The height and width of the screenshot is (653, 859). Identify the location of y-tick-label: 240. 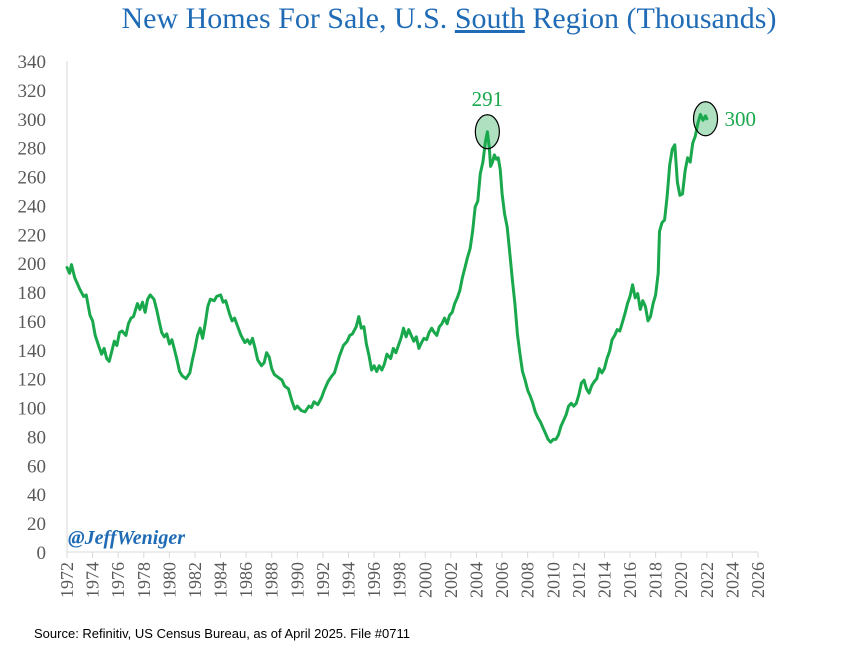
(32, 206).